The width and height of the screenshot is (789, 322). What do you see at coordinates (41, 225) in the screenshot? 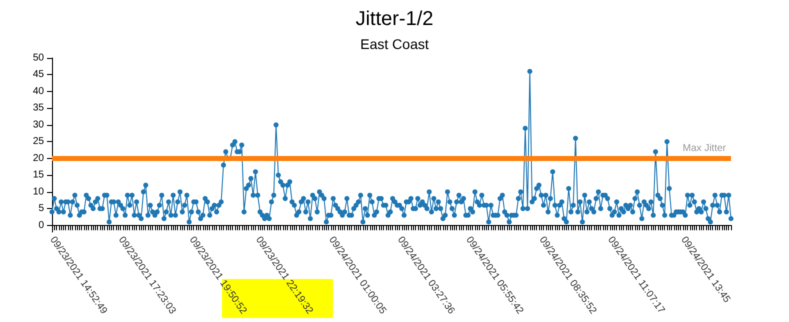
I see `y-tick-label: 0` at bounding box center [41, 225].